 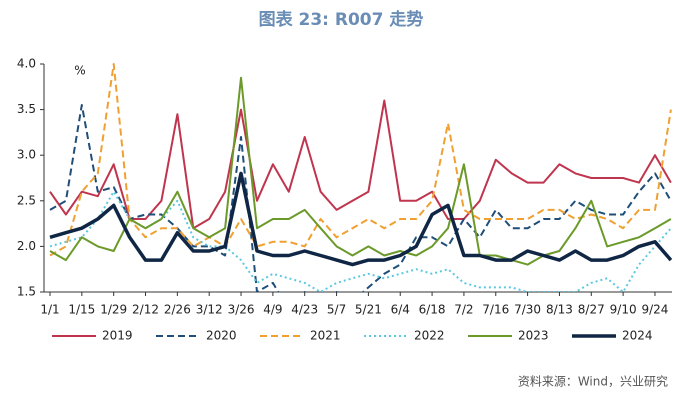 I want to click on y-tick-label: 4.0, so click(x=26, y=64).